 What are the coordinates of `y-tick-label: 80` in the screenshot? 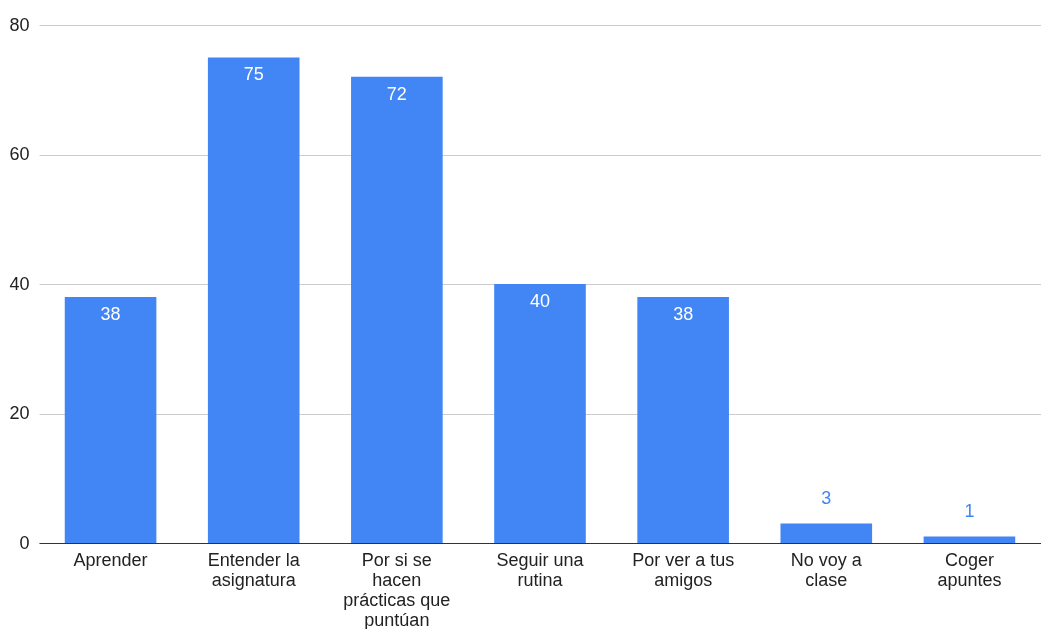 It's located at (19, 24).